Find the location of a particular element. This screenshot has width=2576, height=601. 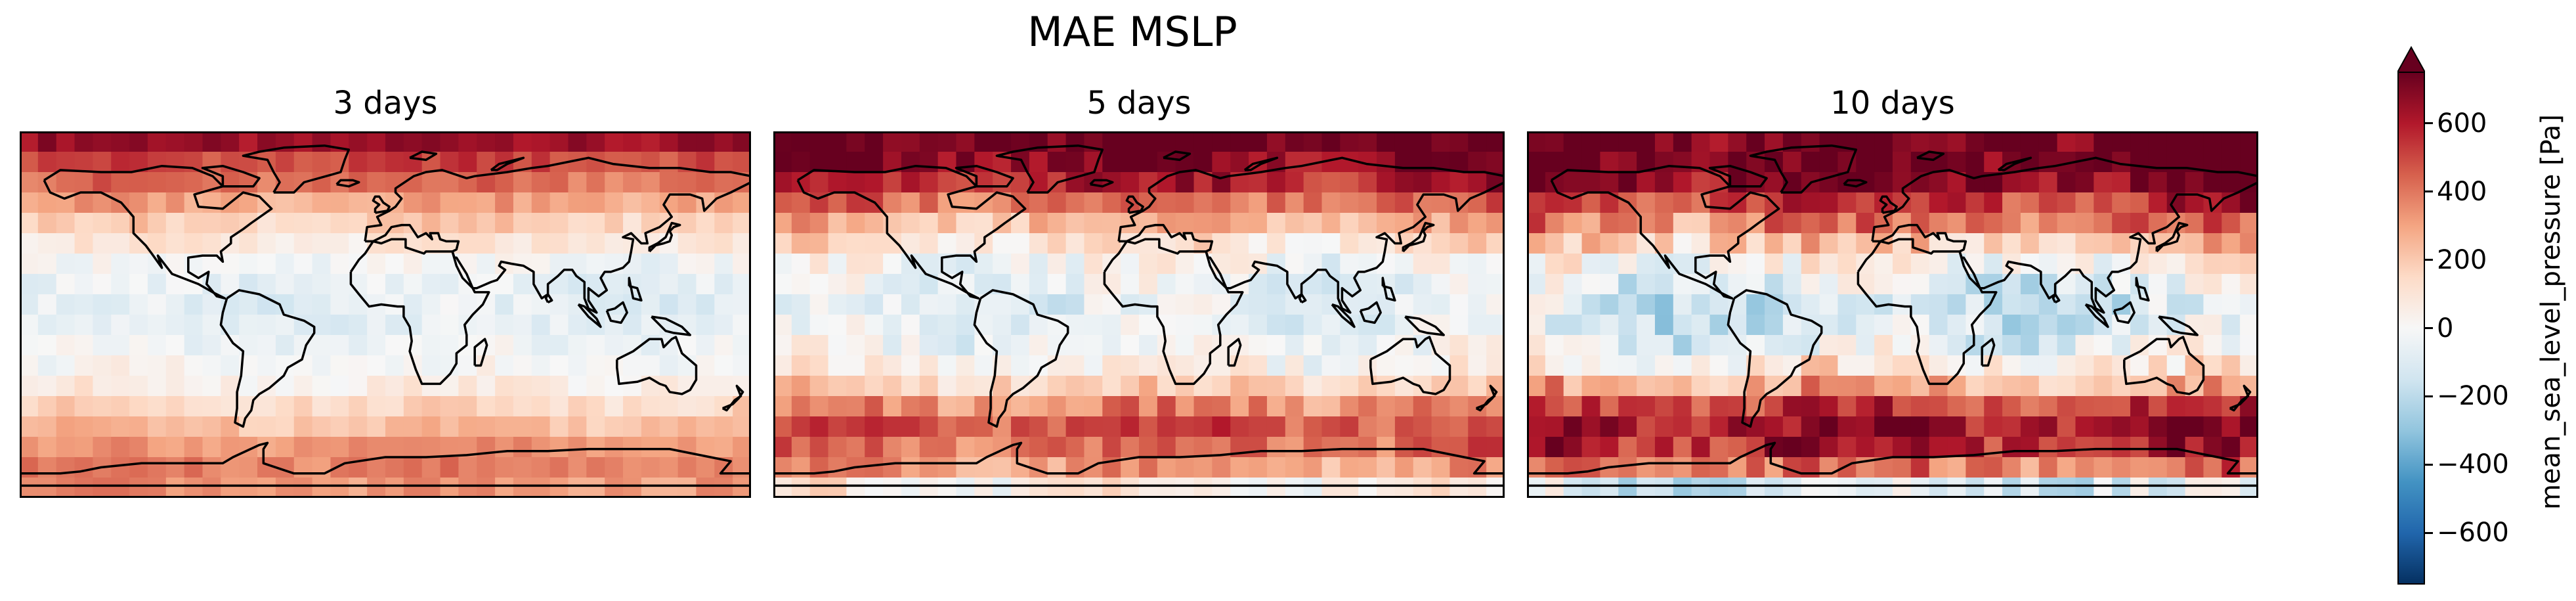

colorbar-tick-mark is located at coordinates (2429, 191).